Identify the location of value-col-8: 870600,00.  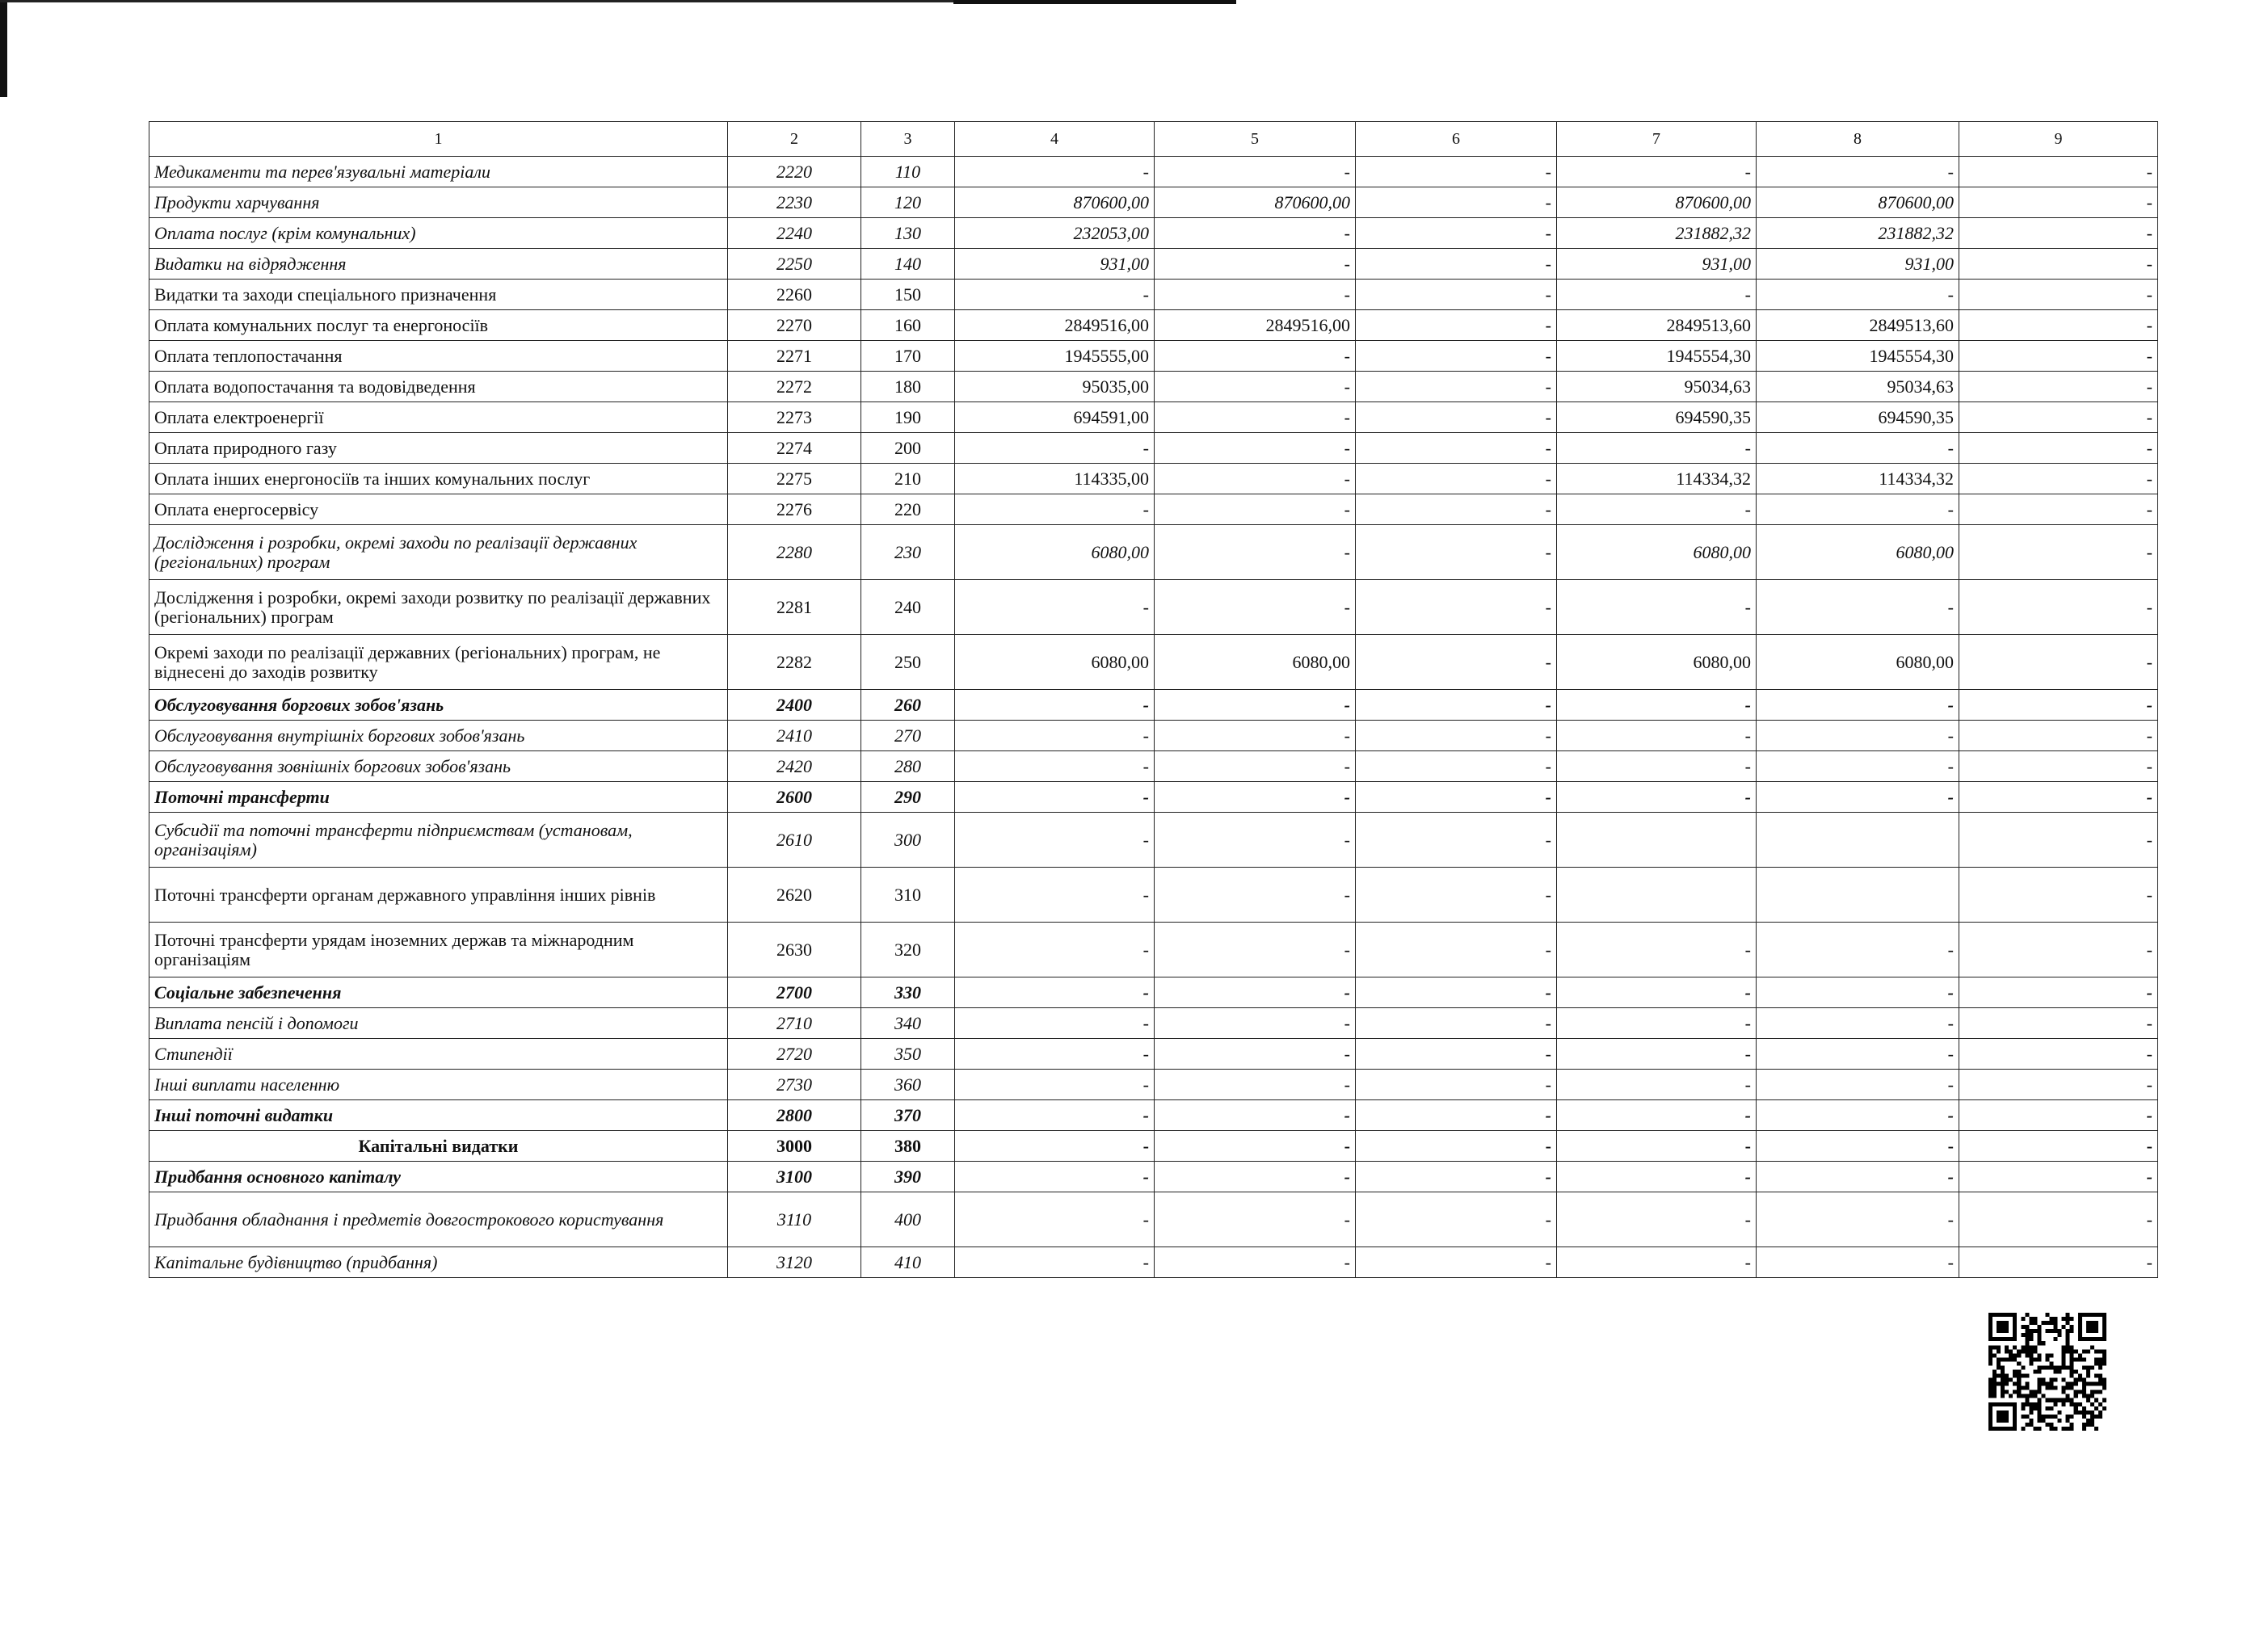
(1857, 202).